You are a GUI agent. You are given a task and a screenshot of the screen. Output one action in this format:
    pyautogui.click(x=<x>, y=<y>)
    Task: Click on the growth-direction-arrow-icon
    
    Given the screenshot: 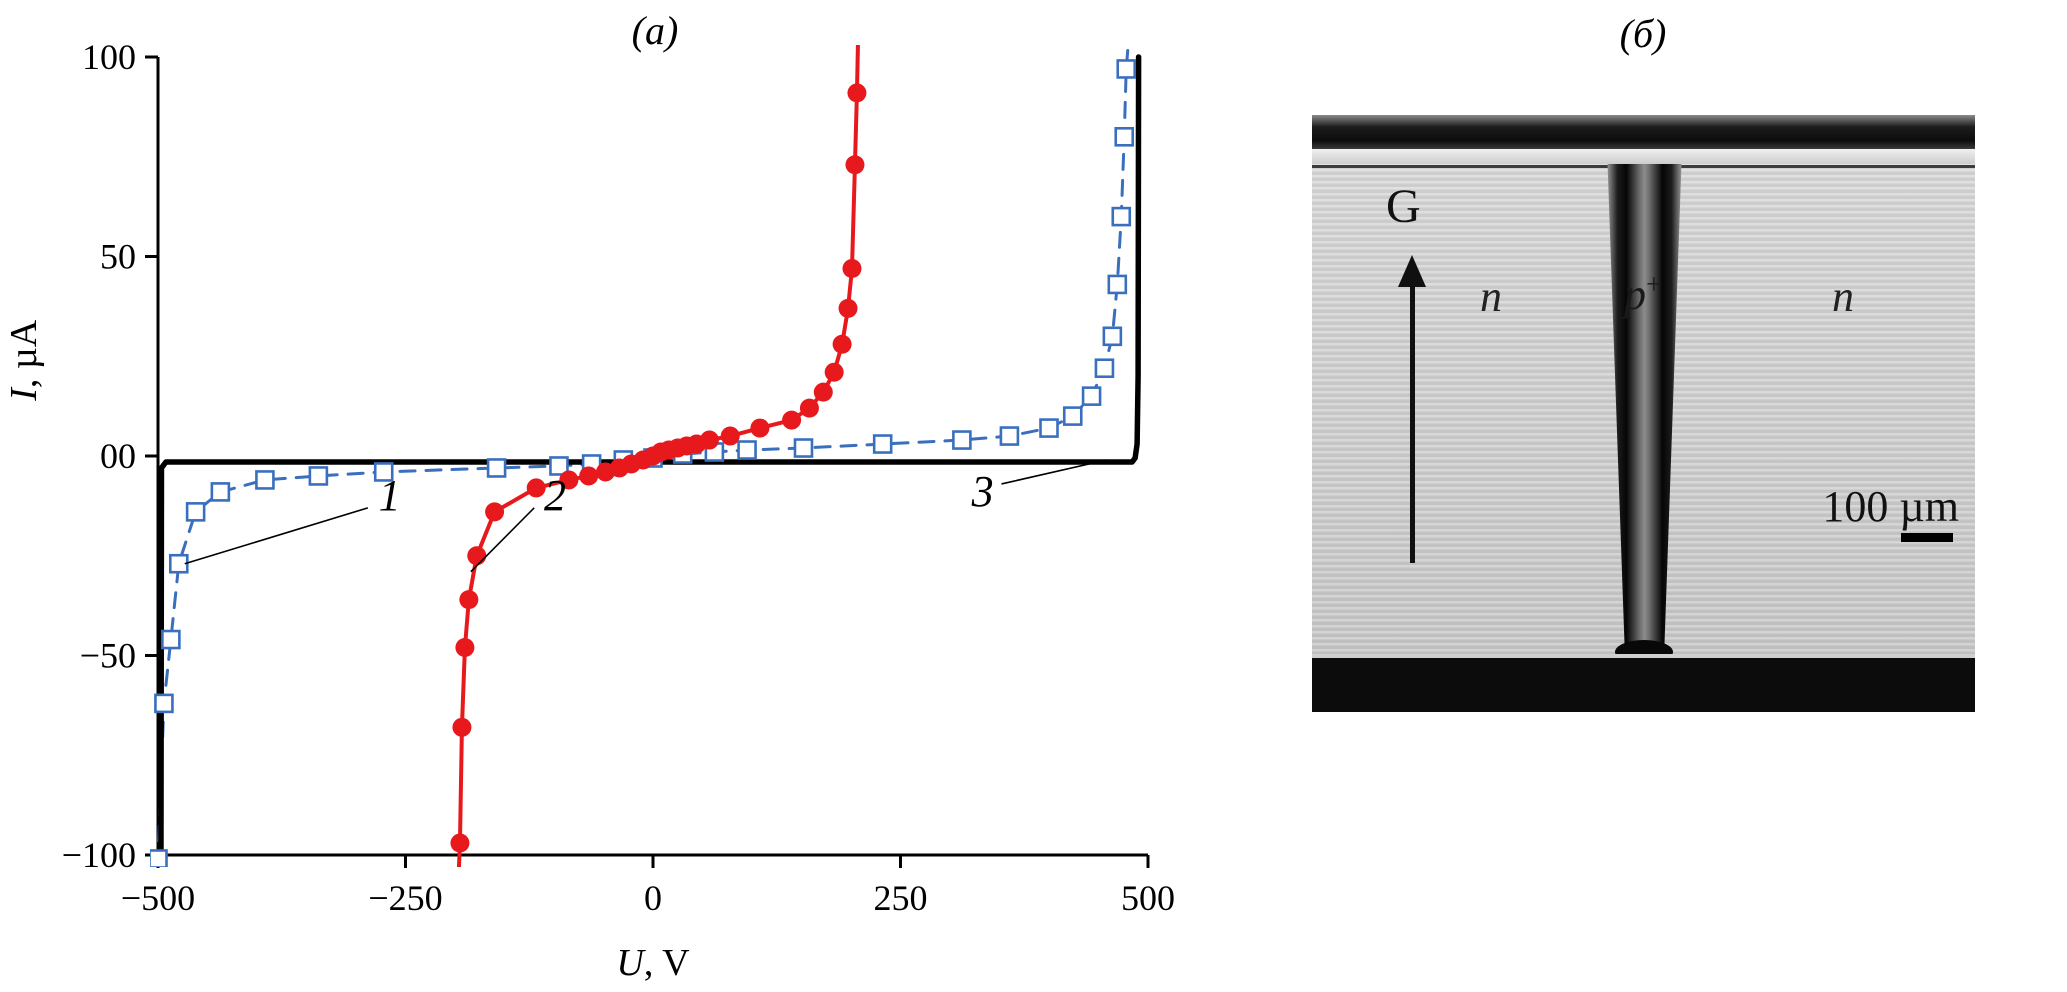 What is the action you would take?
    pyautogui.click(x=1412, y=410)
    